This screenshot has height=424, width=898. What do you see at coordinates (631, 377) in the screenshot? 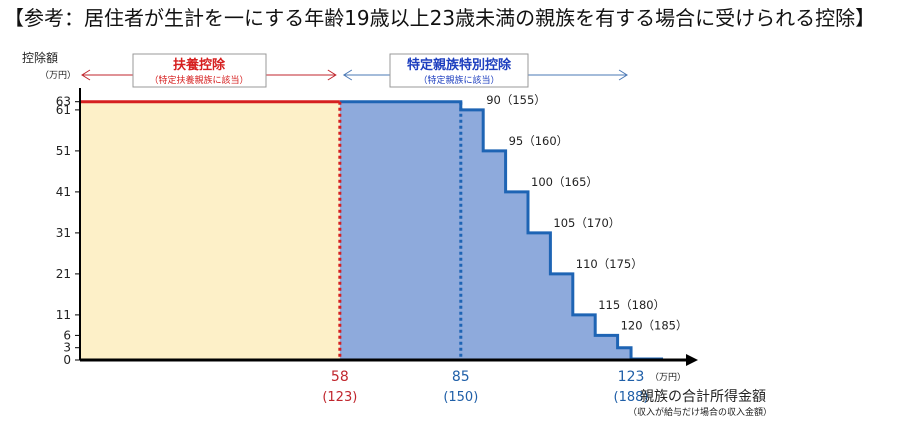
I see `x-marker-label: 123` at bounding box center [631, 377].